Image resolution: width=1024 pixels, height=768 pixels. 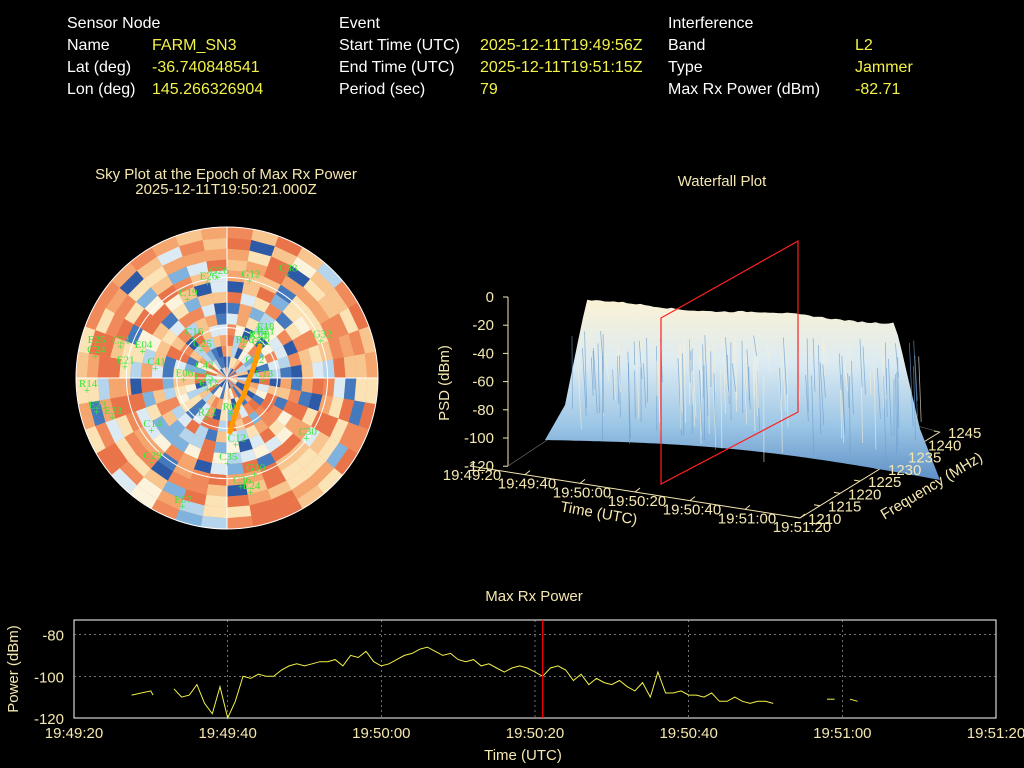 I want to click on interference-band-label: Band, so click(x=687, y=45).